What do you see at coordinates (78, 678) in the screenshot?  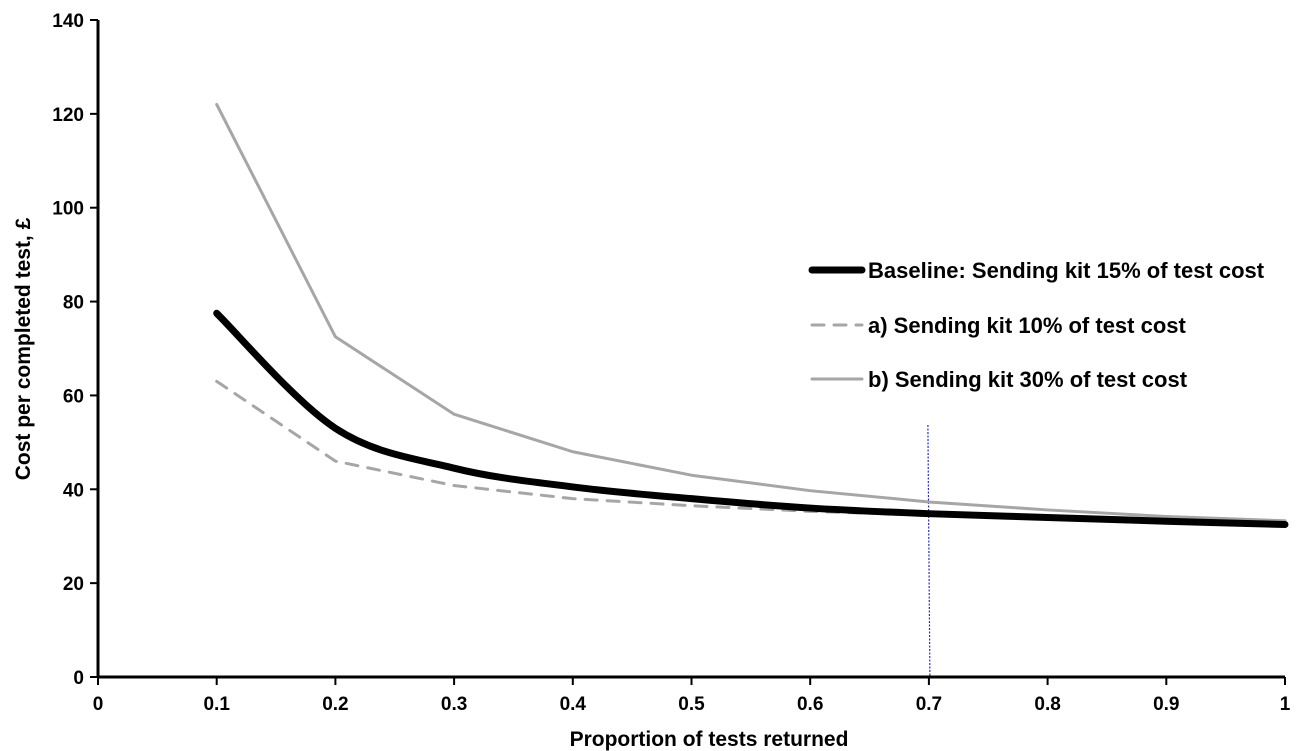 I see `y-tick-label: 0` at bounding box center [78, 678].